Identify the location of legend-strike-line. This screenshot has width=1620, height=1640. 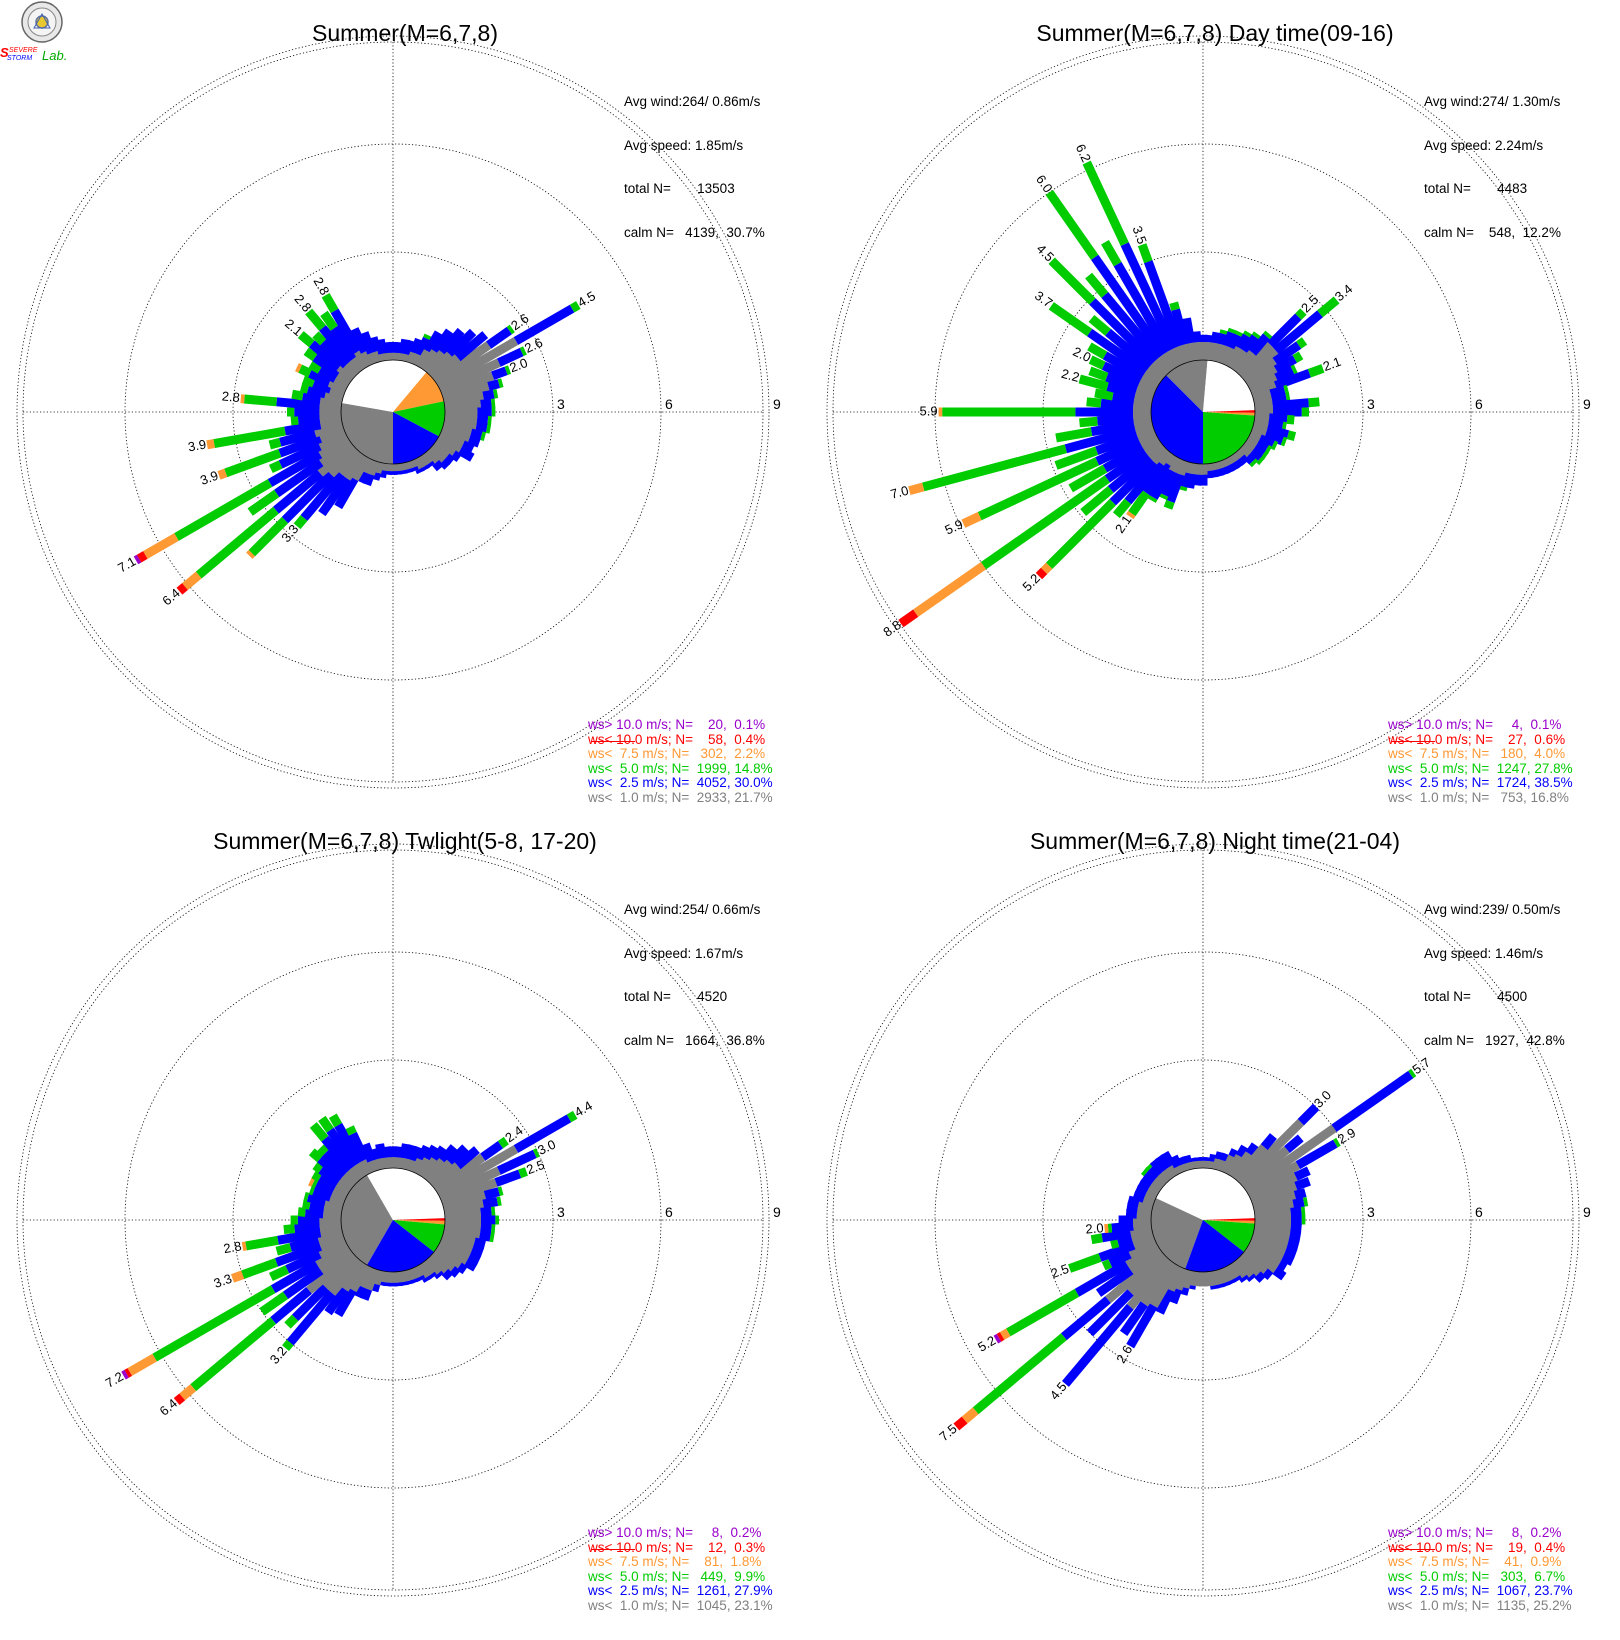
(613, 1549).